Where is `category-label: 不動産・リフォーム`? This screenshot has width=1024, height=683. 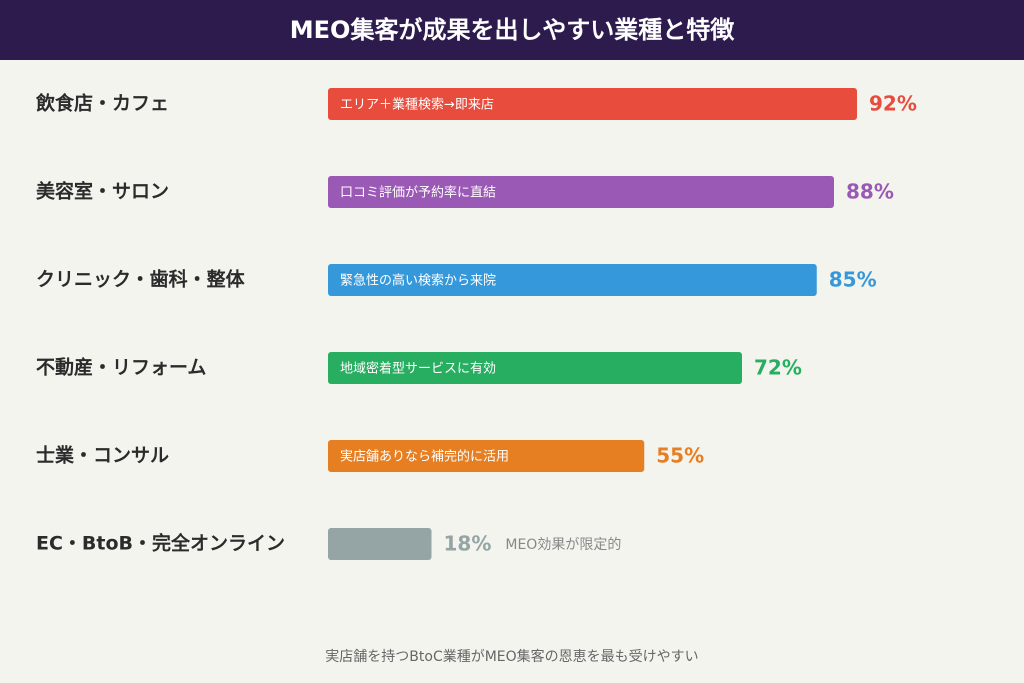
category-label: 不動産・リフォーム is located at coordinates (121, 367).